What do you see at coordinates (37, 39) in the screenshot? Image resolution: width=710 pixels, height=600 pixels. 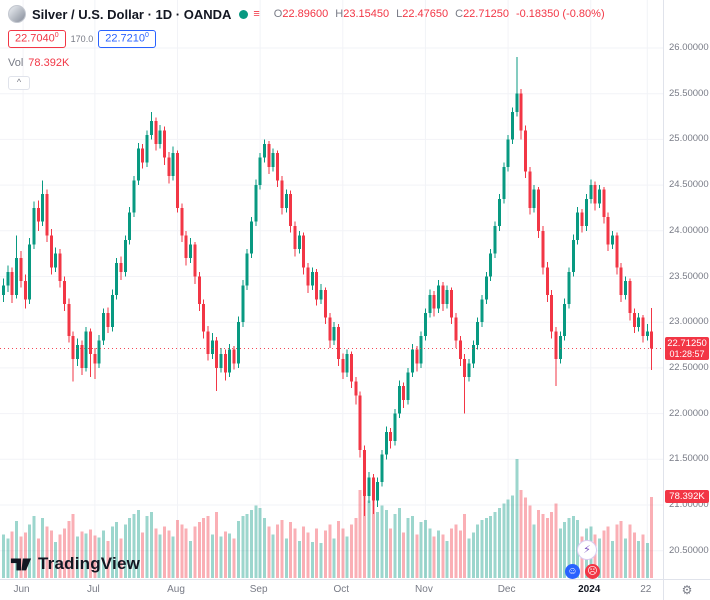 I see `sell-button: 22.70400` at bounding box center [37, 39].